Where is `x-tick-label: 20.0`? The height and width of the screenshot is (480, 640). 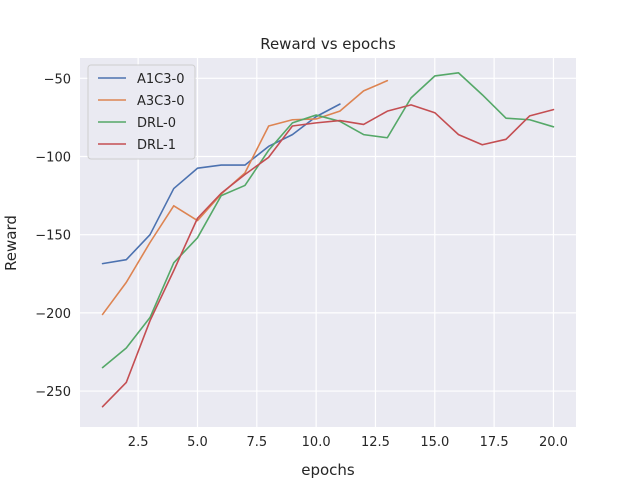
x-tick-label: 20.0 is located at coordinates (553, 442).